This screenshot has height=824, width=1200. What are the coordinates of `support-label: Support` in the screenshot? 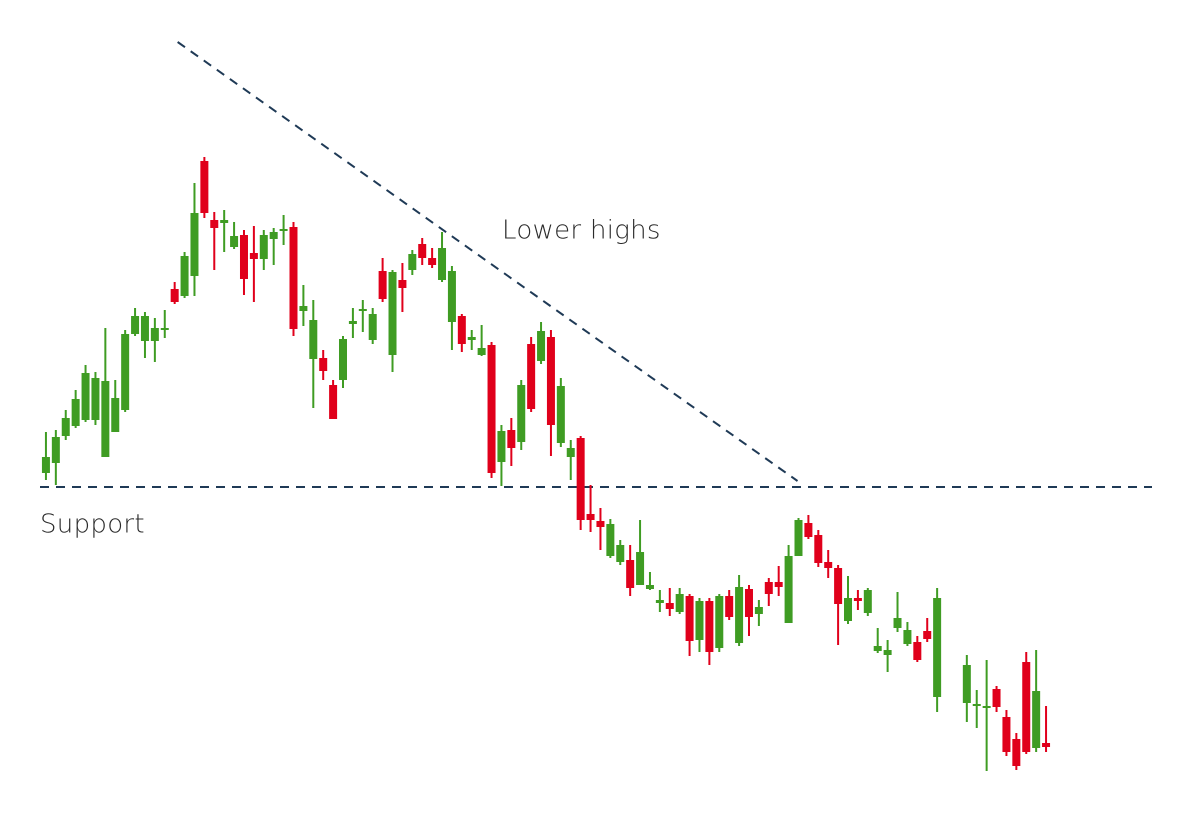 It's located at (92, 525).